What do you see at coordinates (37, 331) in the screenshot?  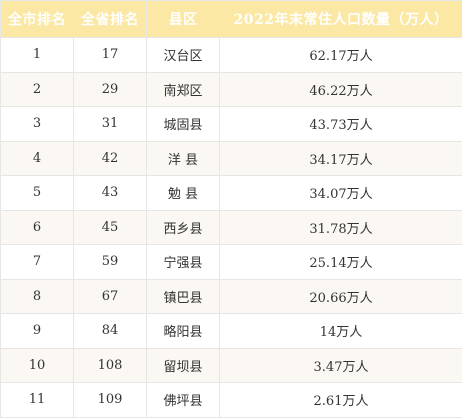 I see `city-rank-cell: 9` at bounding box center [37, 331].